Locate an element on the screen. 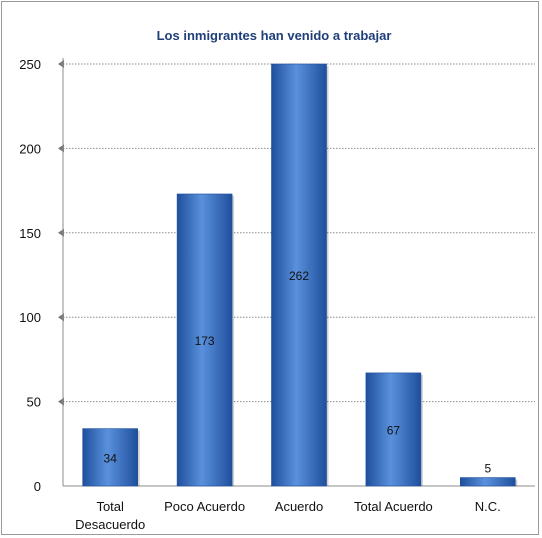 This screenshot has width=542, height=538. data-label: 173 is located at coordinates (205, 341).